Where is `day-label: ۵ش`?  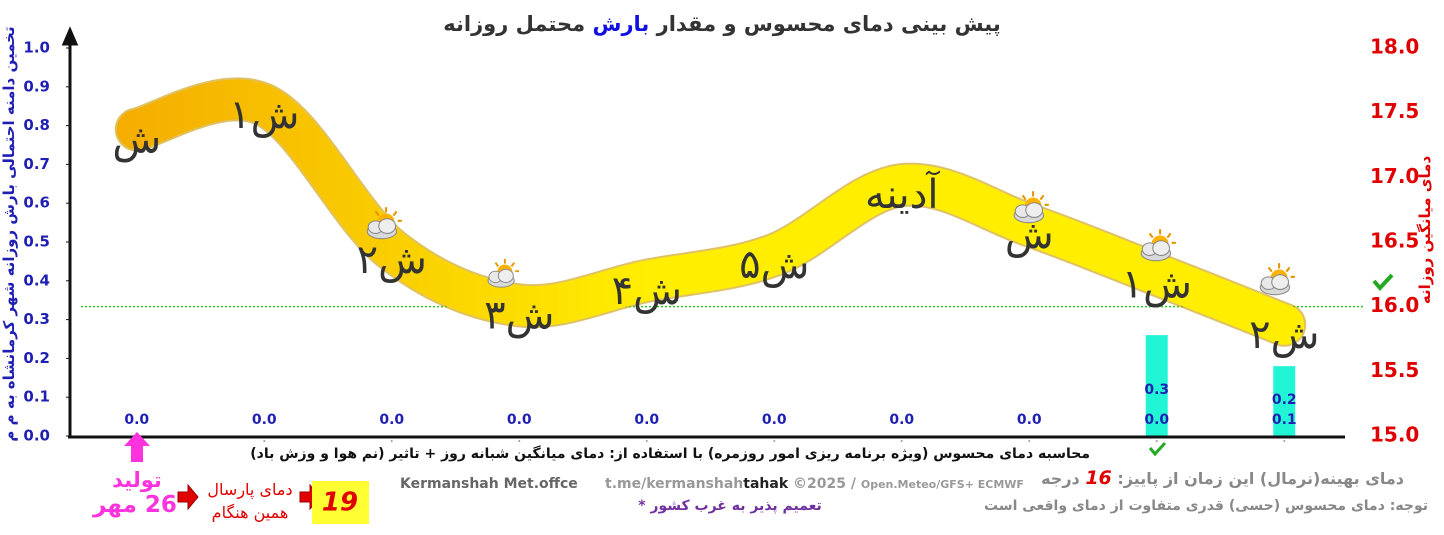 day-label: ۵ش is located at coordinates (774, 265).